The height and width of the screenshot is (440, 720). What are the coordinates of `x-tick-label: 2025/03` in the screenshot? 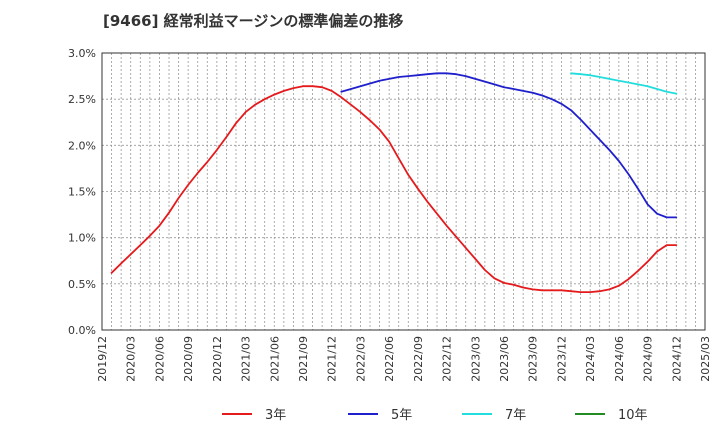 It's located at (705, 359).